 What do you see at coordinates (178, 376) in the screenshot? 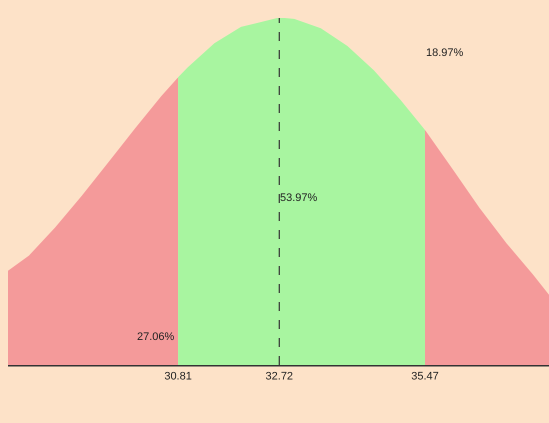
I see `x-tick-label: 30.81` at bounding box center [178, 376].